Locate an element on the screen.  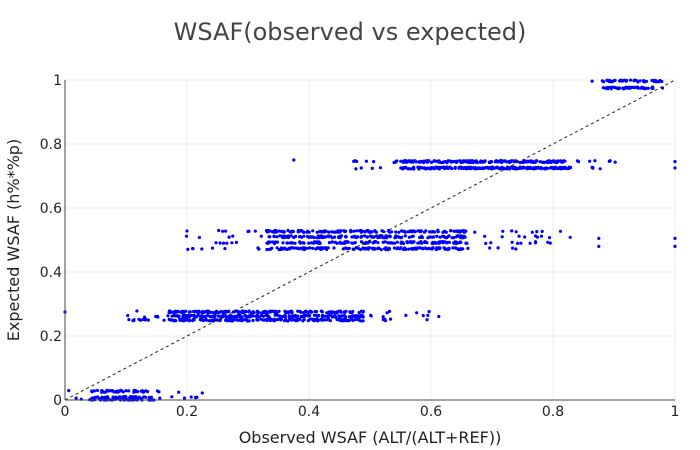
y-tick-label: 0 is located at coordinates (57, 401).